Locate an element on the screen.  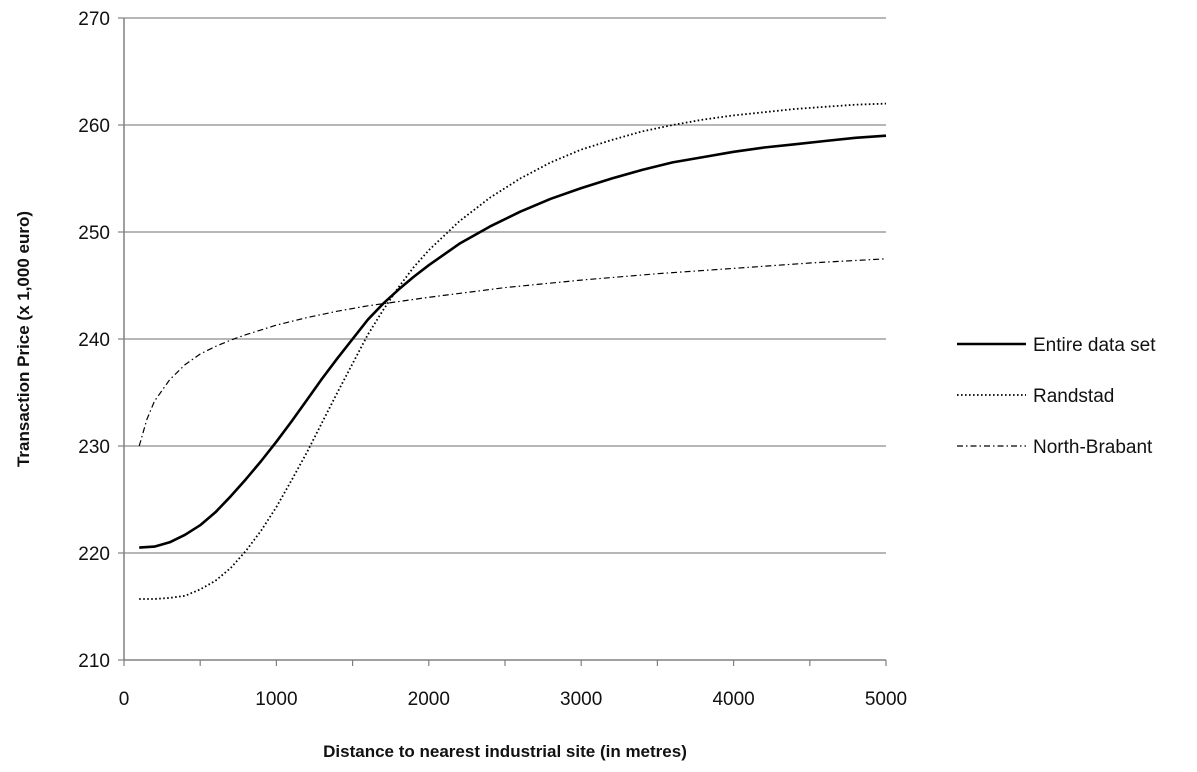
x-tick-label-0: 0 is located at coordinates (124, 699).